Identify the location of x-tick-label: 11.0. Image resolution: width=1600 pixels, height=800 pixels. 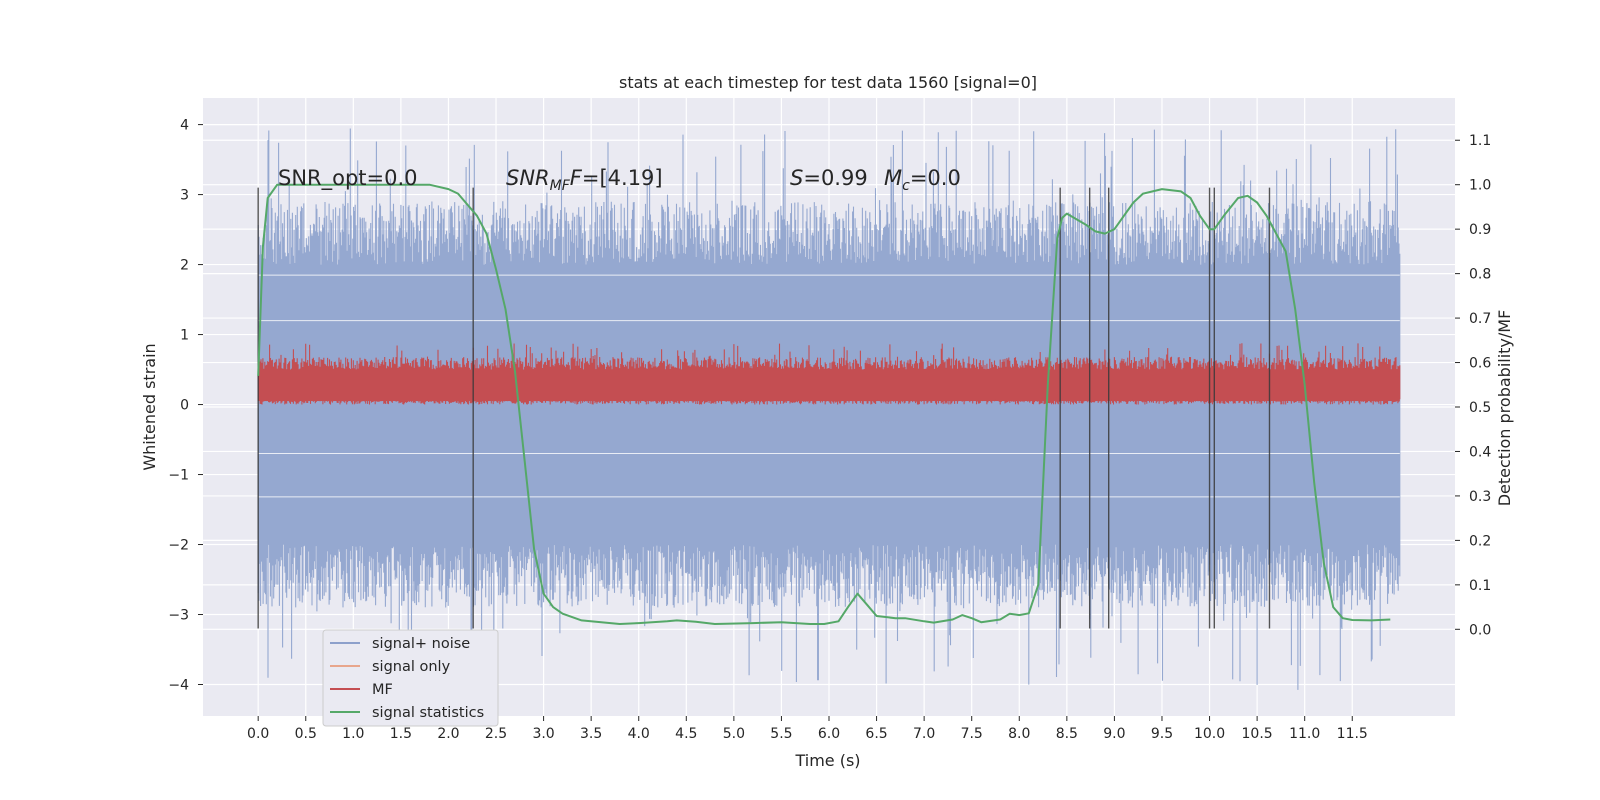
(1304, 734).